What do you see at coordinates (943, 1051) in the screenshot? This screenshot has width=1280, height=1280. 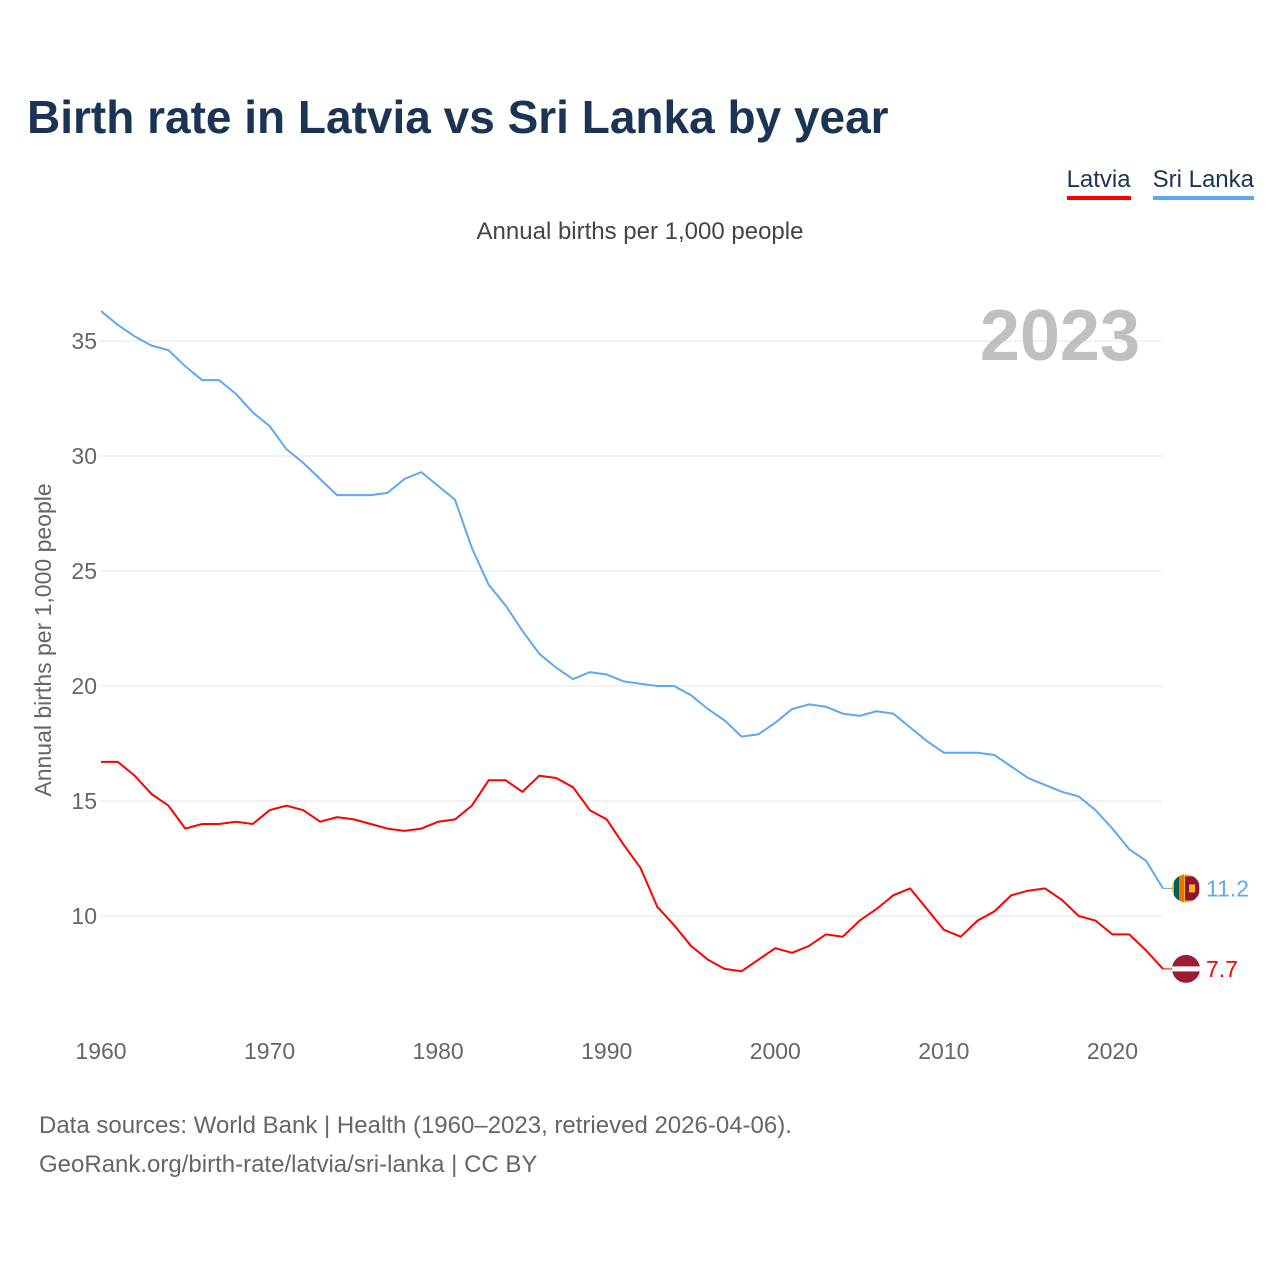 I see `x-tick-label: 2010` at bounding box center [943, 1051].